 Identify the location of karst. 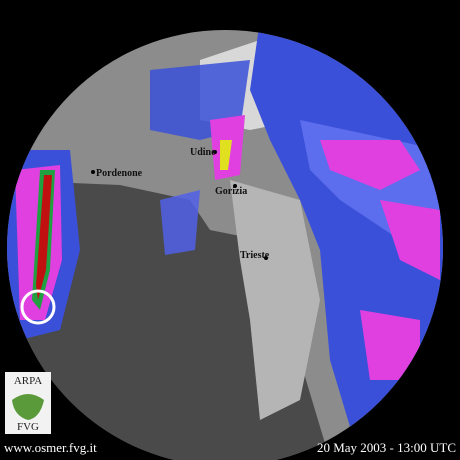
(275, 300).